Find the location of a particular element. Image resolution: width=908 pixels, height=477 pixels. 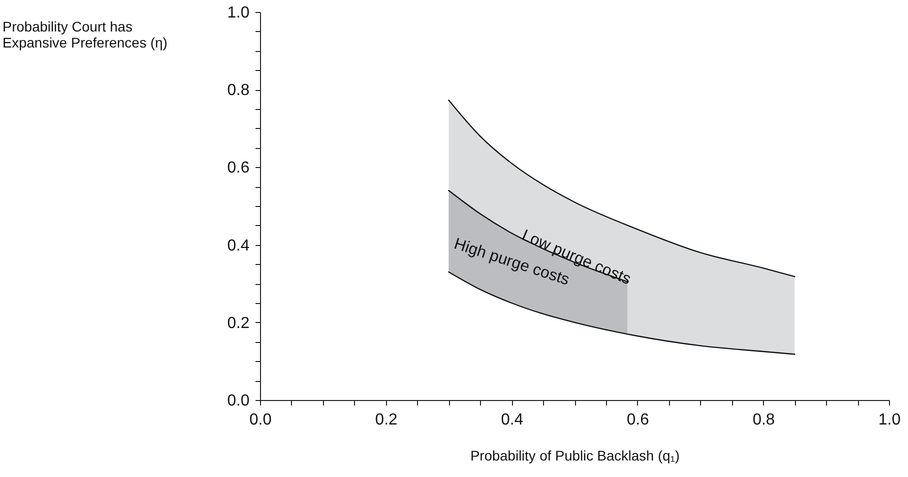

x-tick-label: 0.2 is located at coordinates (386, 420).